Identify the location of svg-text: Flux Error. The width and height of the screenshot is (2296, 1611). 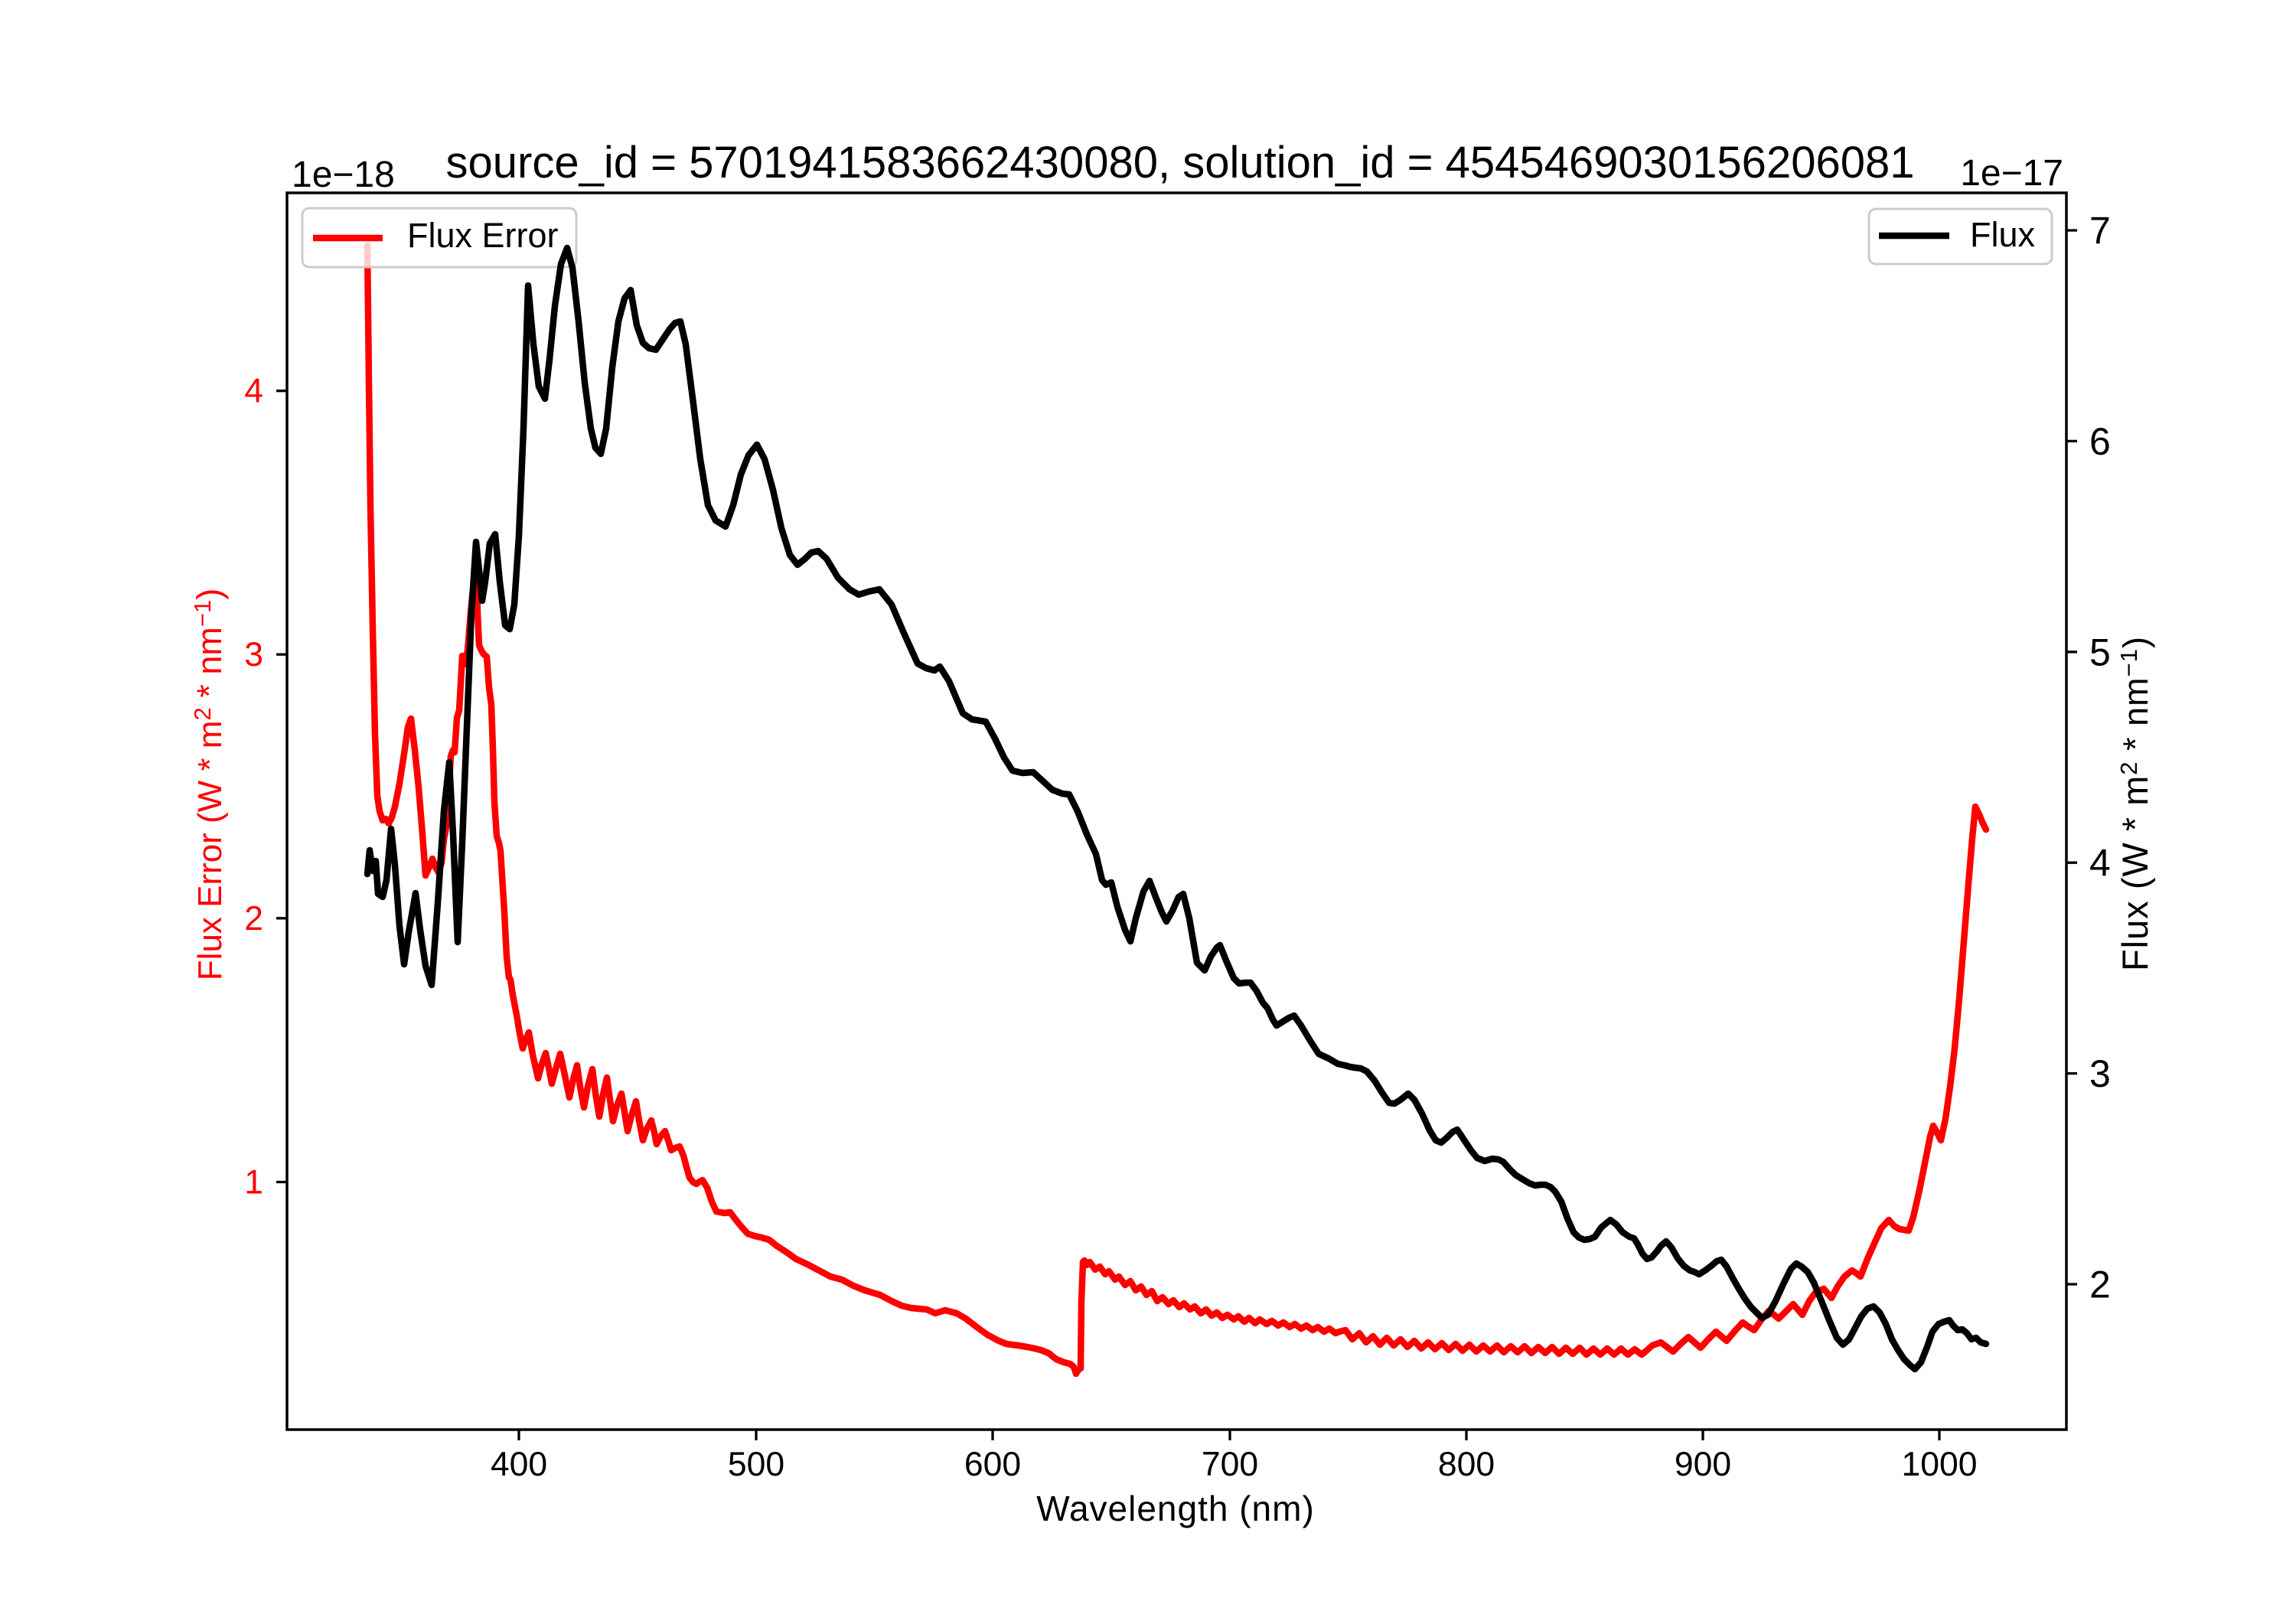
(483, 235).